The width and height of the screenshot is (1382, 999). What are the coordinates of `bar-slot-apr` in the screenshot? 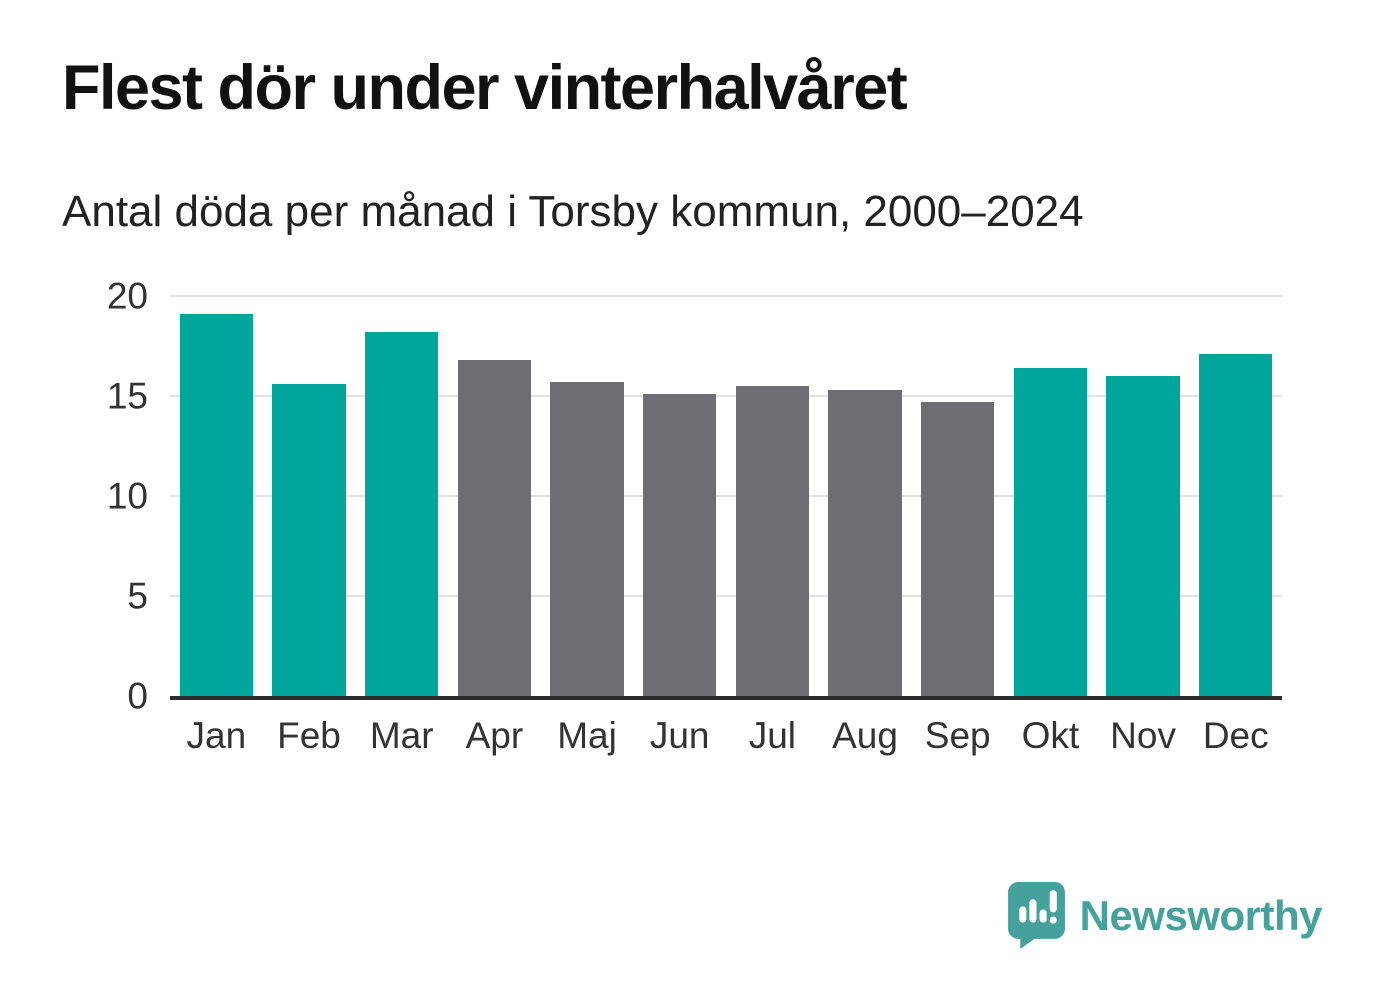 It's located at (494, 496).